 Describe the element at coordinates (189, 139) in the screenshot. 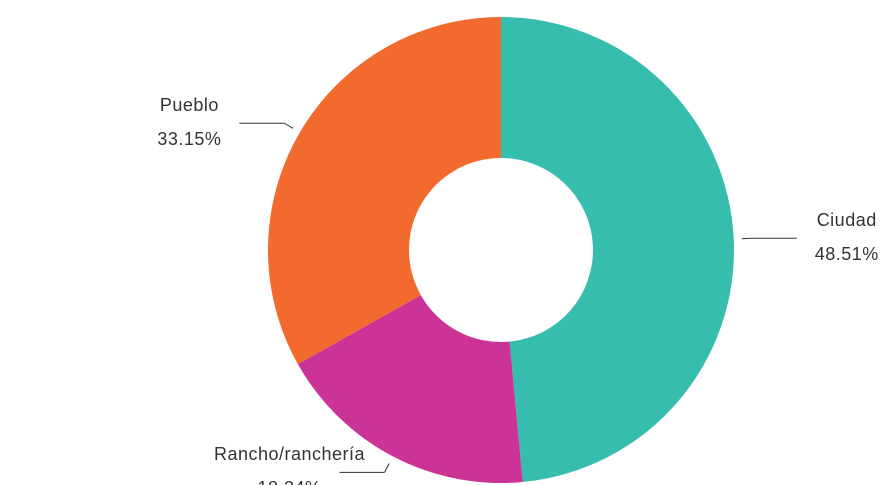

I see `slice-value: 33.15%` at that location.